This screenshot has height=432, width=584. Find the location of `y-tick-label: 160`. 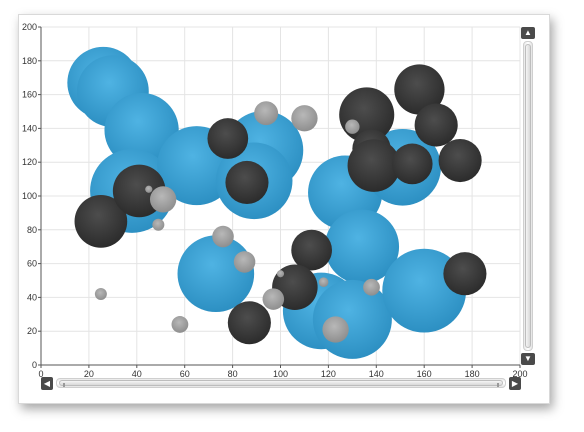

y-tick-label: 160 is located at coordinates (29, 95).